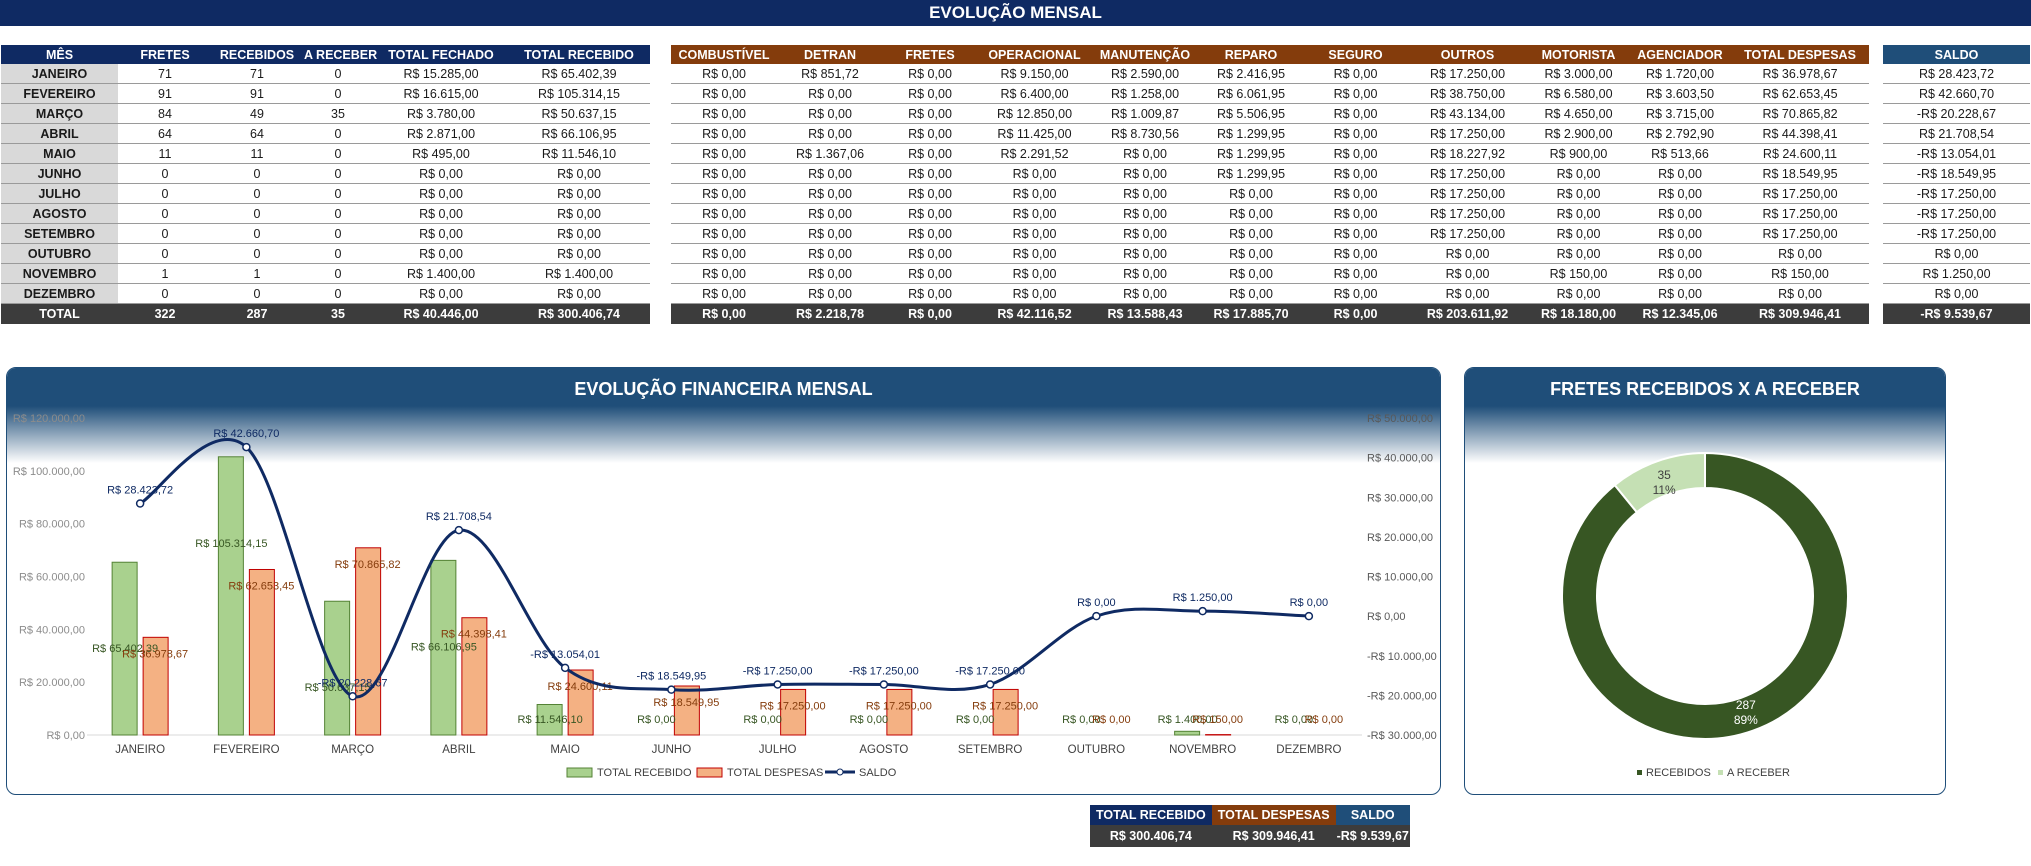 The height and width of the screenshot is (866, 2031). What do you see at coordinates (1956, 173) in the screenshot?
I see `table-row: -R$ 18.549,95` at bounding box center [1956, 173].